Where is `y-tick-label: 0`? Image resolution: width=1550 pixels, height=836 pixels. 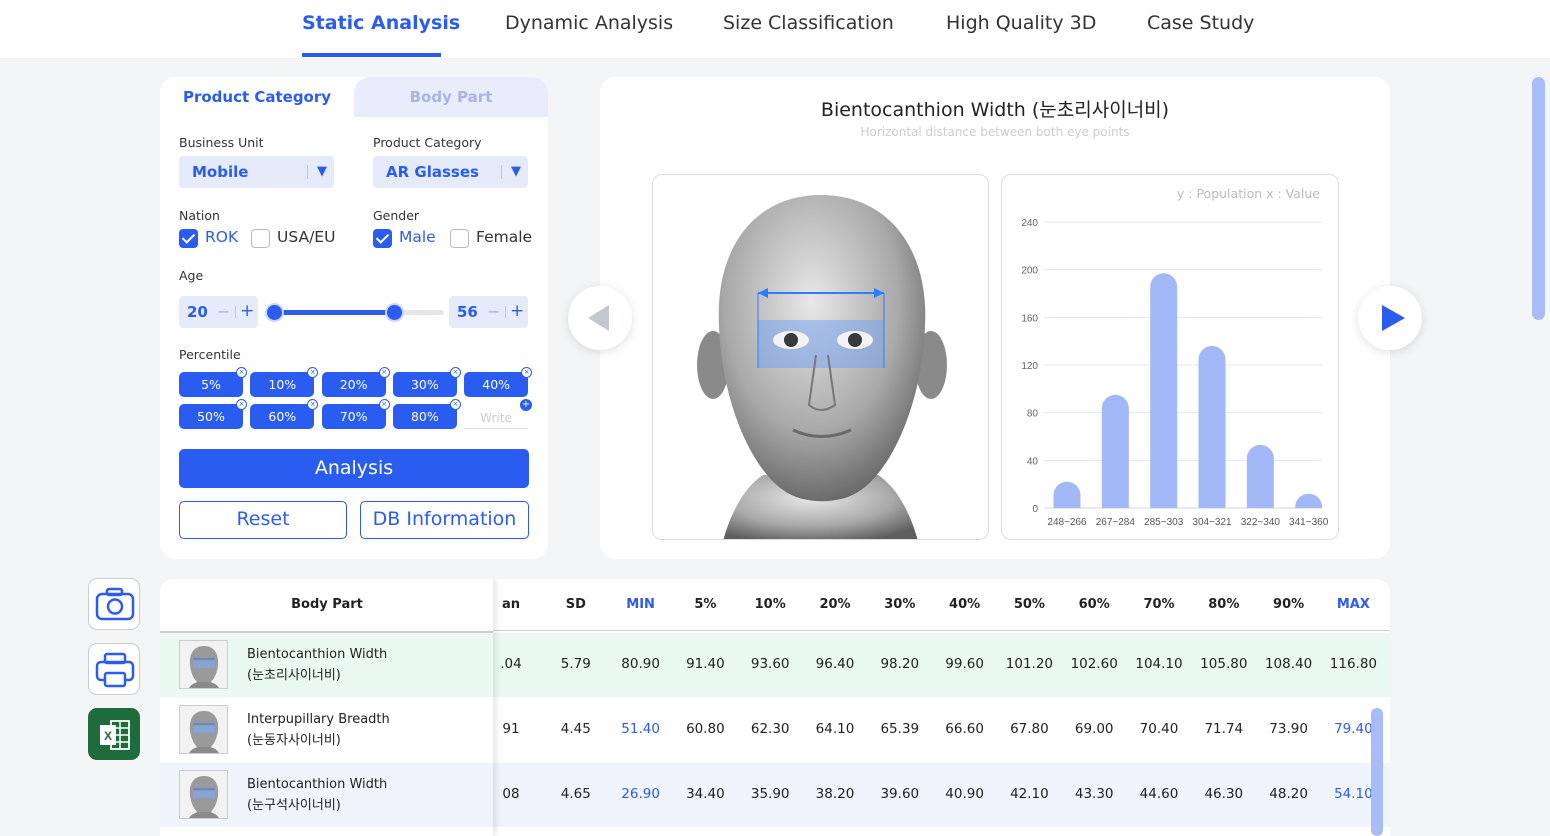
y-tick-label: 0 is located at coordinates (1035, 509).